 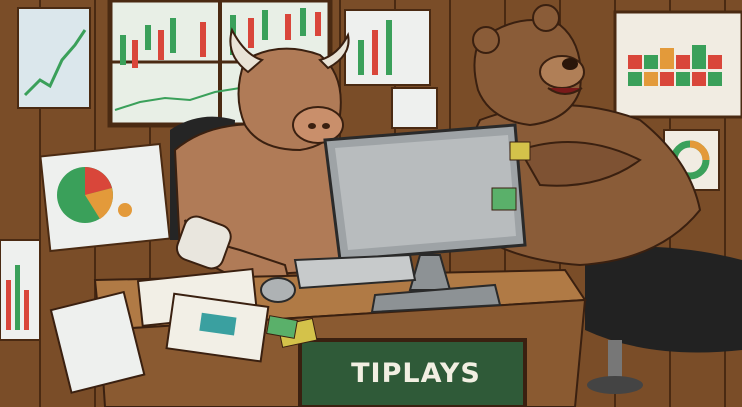 What do you see at coordinates (105, 197) in the screenshot?
I see `pie-chart-poster` at bounding box center [105, 197].